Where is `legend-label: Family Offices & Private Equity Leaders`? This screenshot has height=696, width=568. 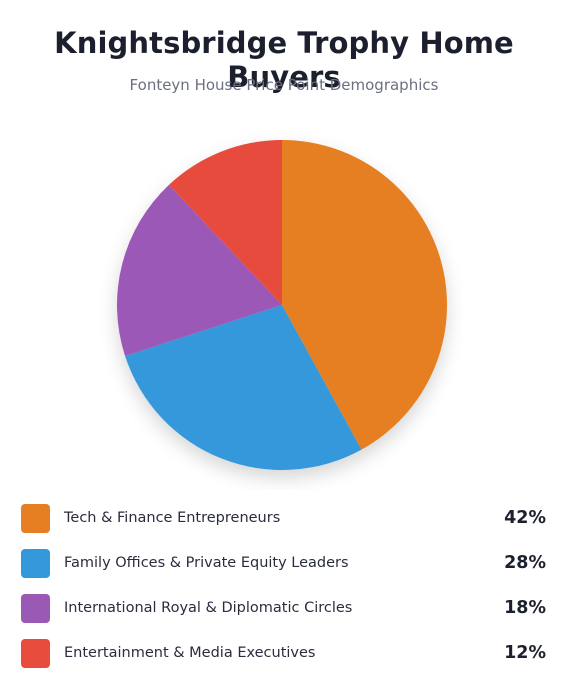 legend-label: Family Offices & Private Equity Leaders is located at coordinates (206, 563).